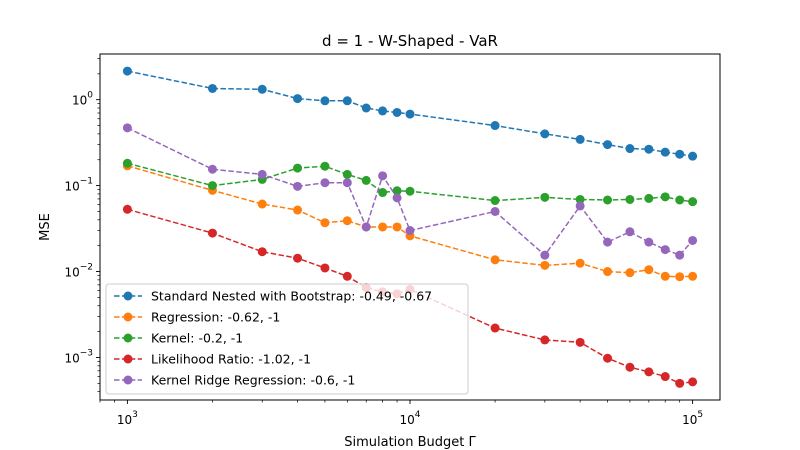 This screenshot has width=800, height=450. Describe the element at coordinates (45, 227) in the screenshot. I see `y-axis-label: MSE` at that location.